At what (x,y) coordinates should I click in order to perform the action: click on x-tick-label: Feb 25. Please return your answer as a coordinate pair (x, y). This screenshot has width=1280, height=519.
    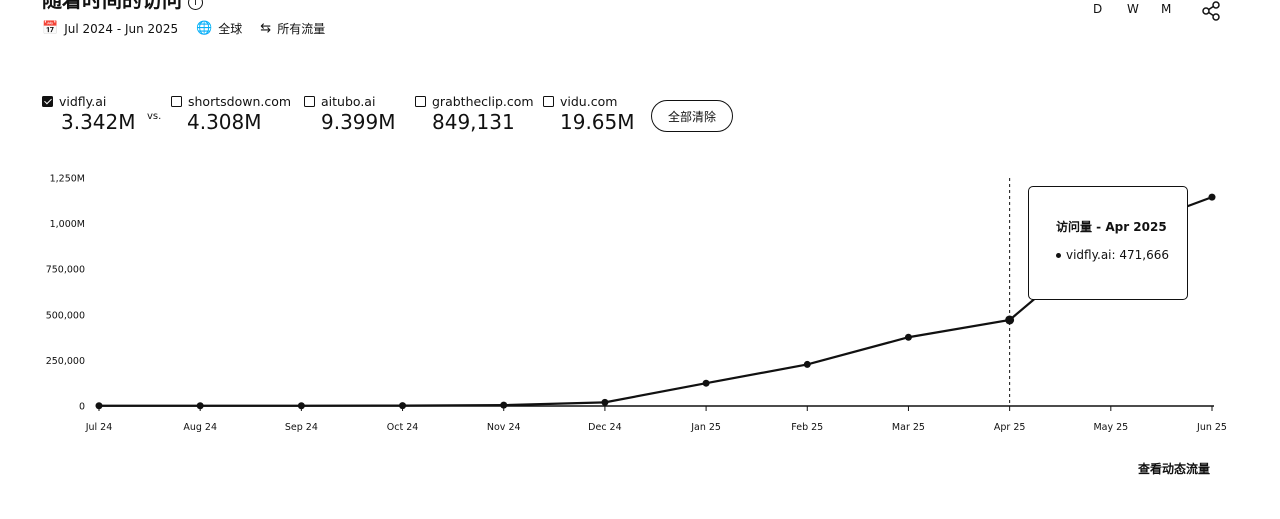
    Looking at the image, I should click on (807, 427).